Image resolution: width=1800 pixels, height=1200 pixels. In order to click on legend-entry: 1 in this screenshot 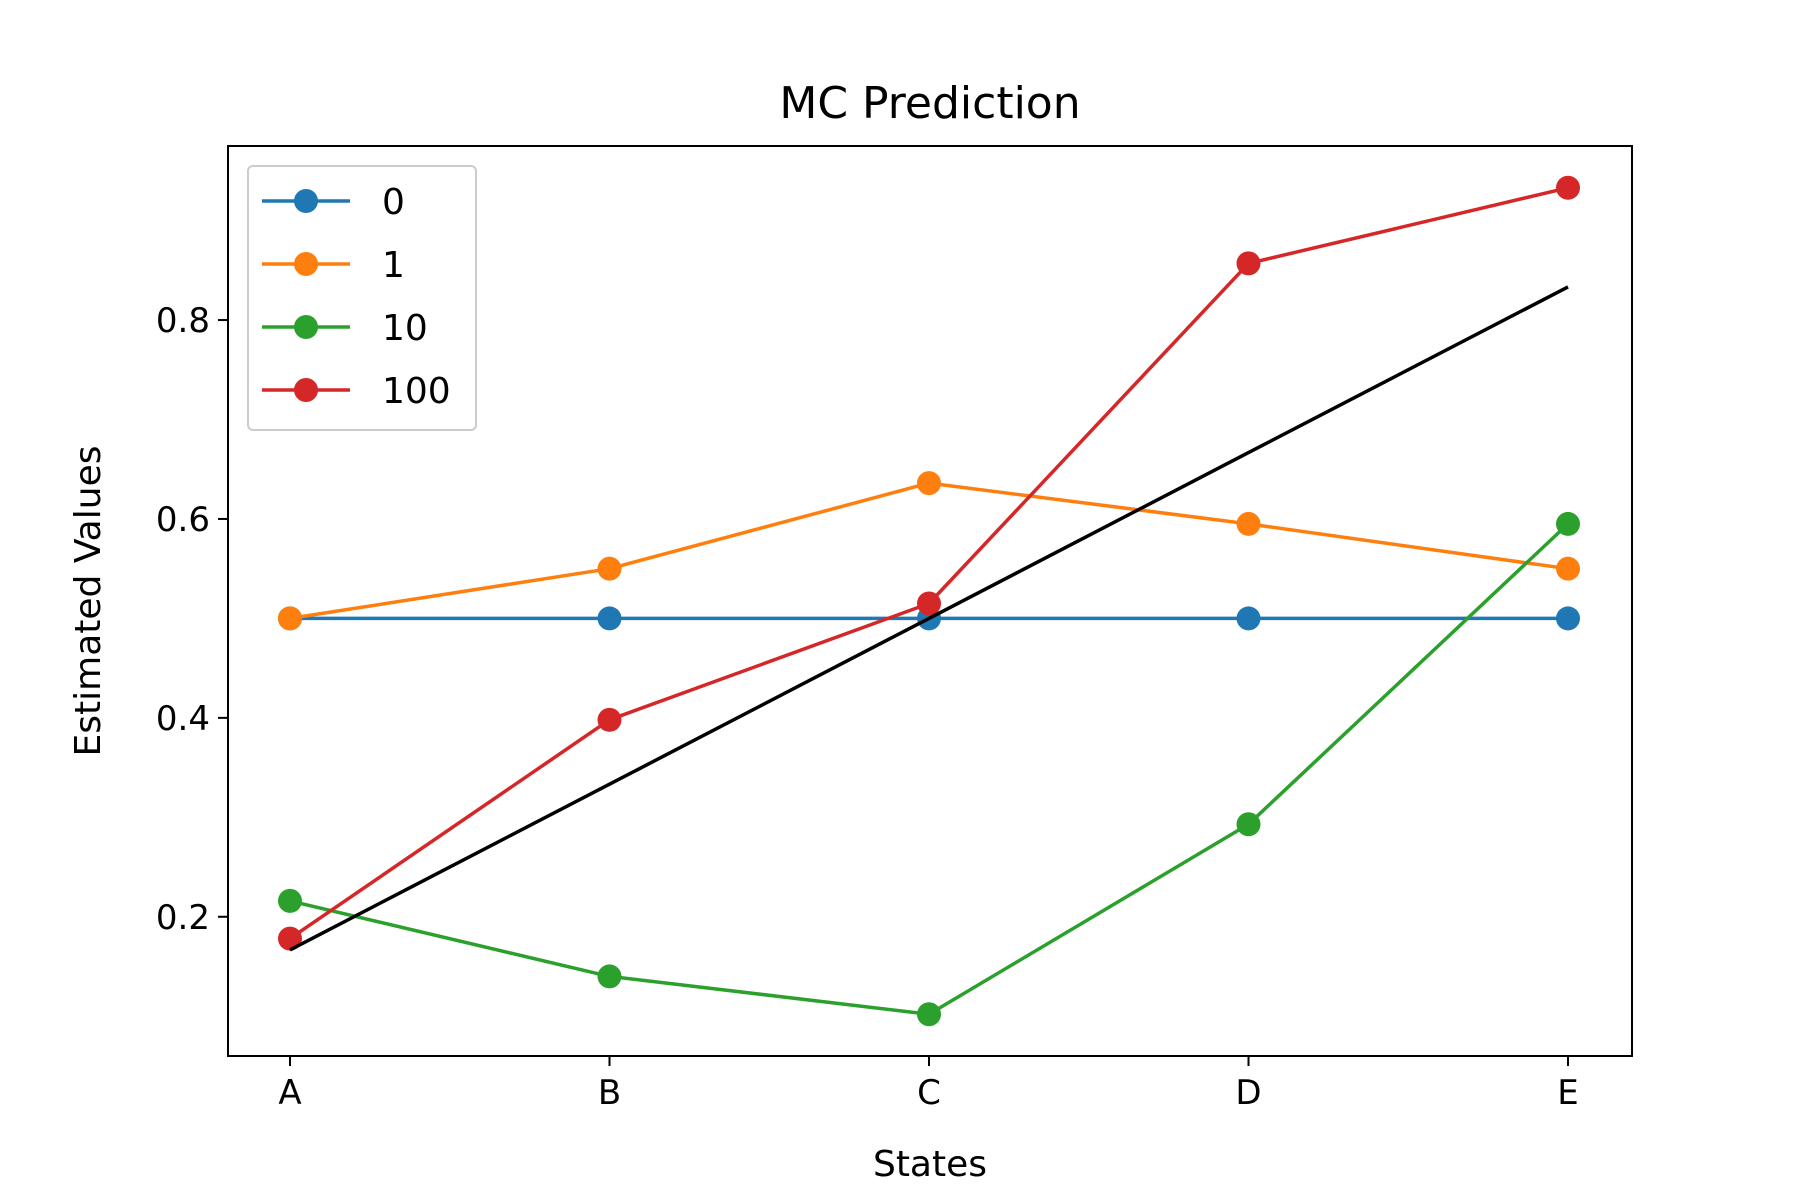, I will do `click(333, 265)`.